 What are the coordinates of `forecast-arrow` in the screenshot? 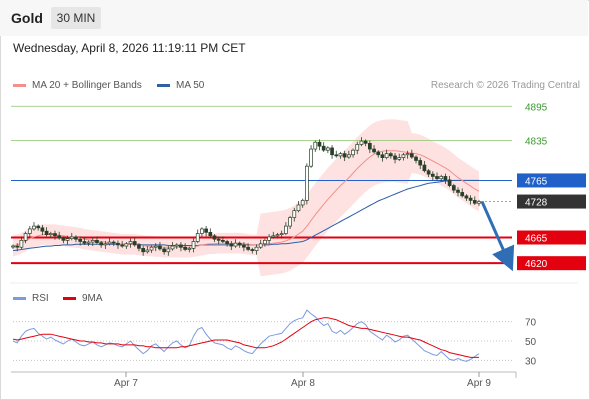 It's located at (497, 236).